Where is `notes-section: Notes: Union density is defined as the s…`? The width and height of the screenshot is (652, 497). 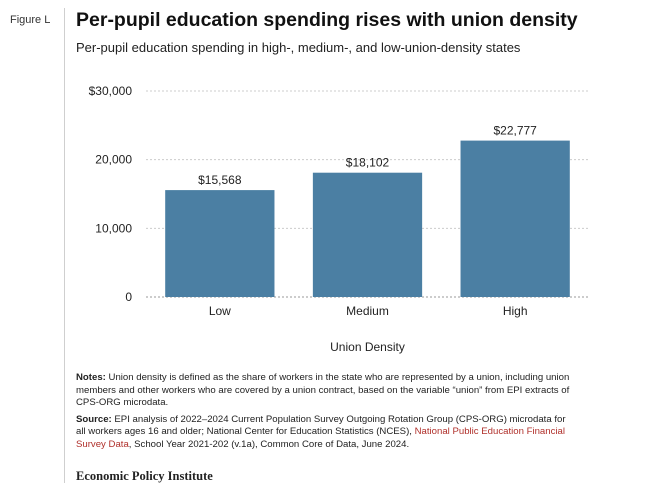 notes-section: Notes: Union density is defined as the s… is located at coordinates (323, 414).